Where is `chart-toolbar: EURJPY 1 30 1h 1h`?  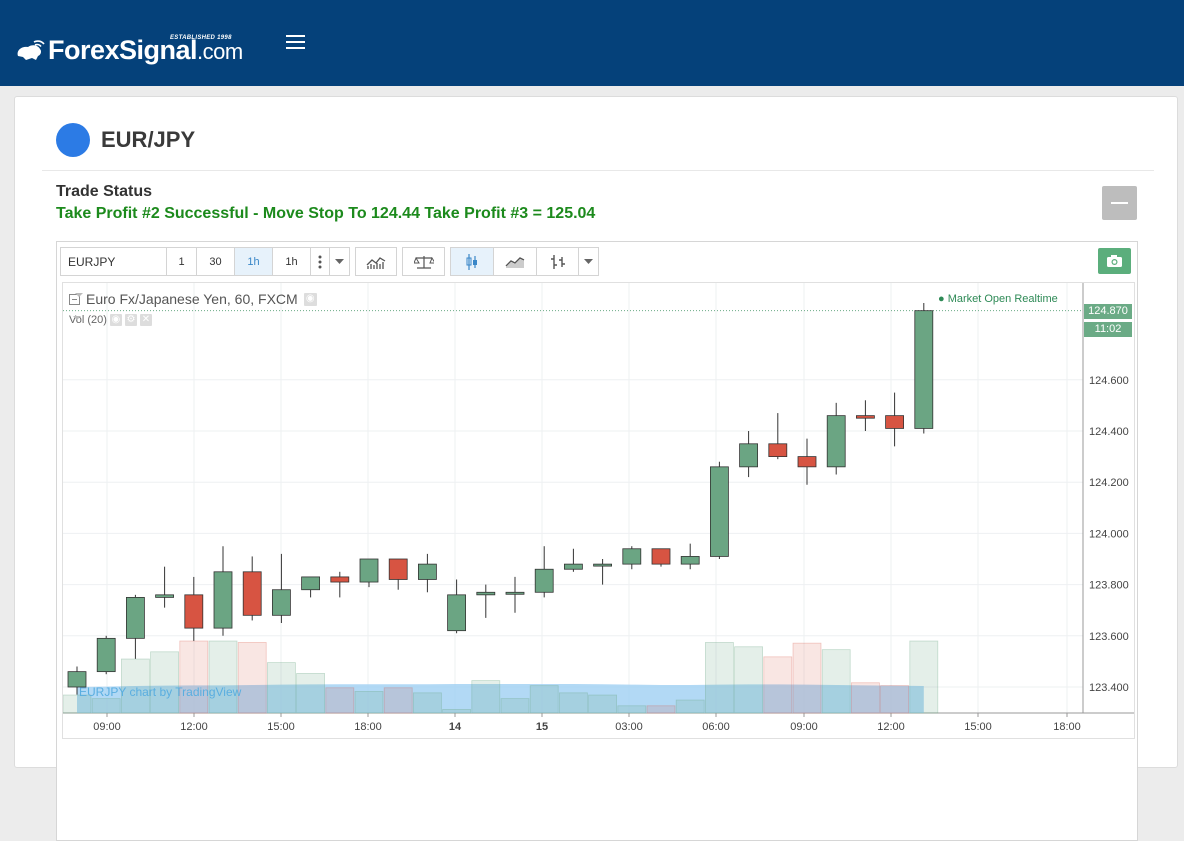 chart-toolbar: EURJPY 1 30 1h 1h is located at coordinates (329, 261).